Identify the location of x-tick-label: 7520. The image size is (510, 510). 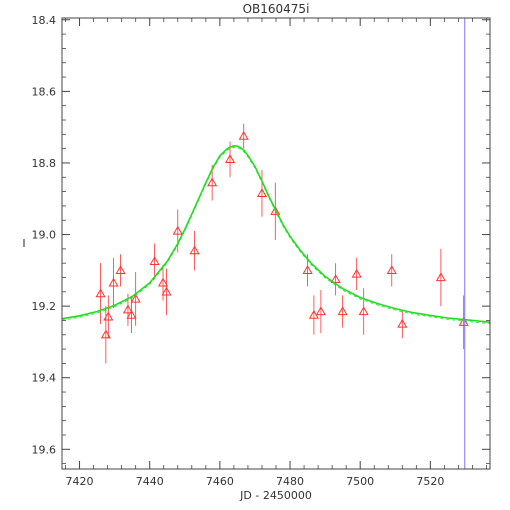
(430, 481).